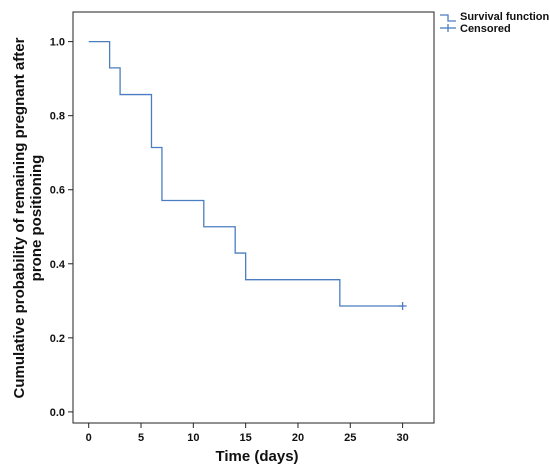 The width and height of the screenshot is (550, 476). I want to click on x-tick-label: 10, so click(193, 438).